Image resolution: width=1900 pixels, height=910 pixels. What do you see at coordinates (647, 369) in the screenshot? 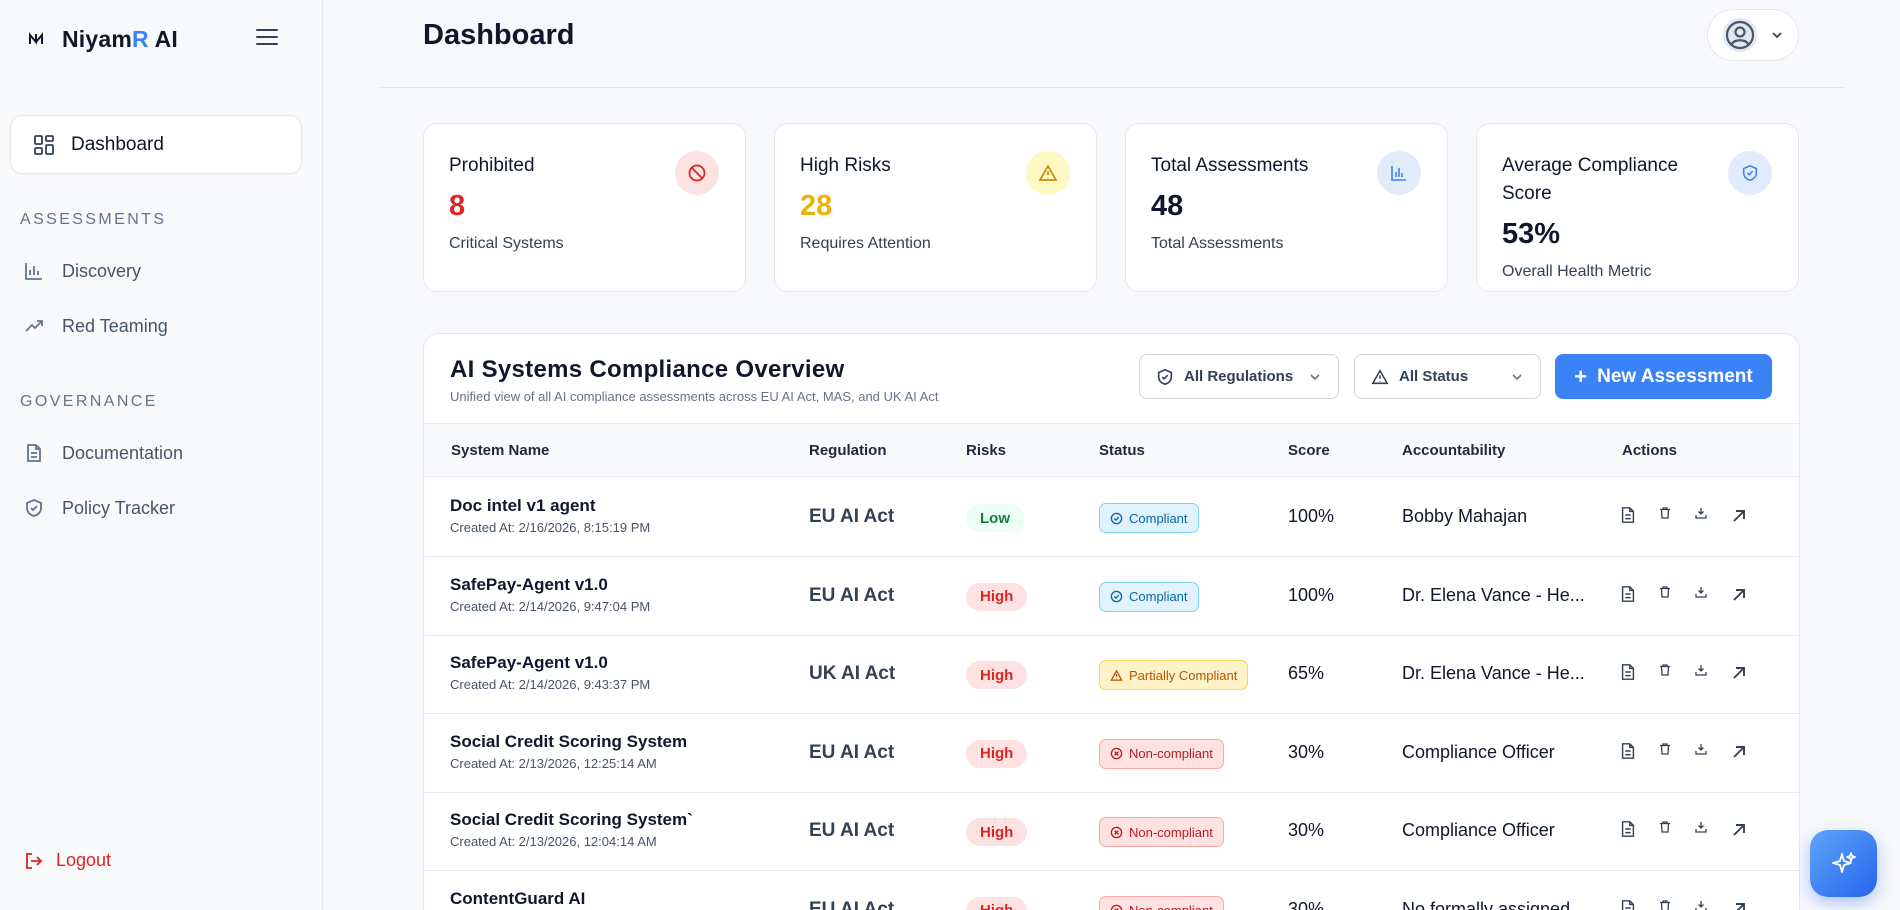
I see `panel-title: AI Systems Compliance Overview` at bounding box center [647, 369].